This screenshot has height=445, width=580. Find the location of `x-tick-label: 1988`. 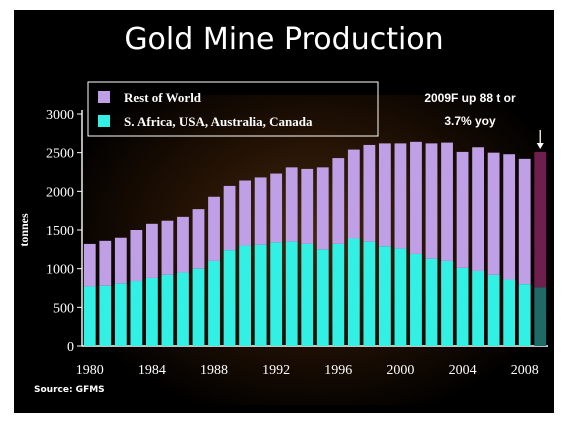

x-tick-label: 1988 is located at coordinates (214, 370).